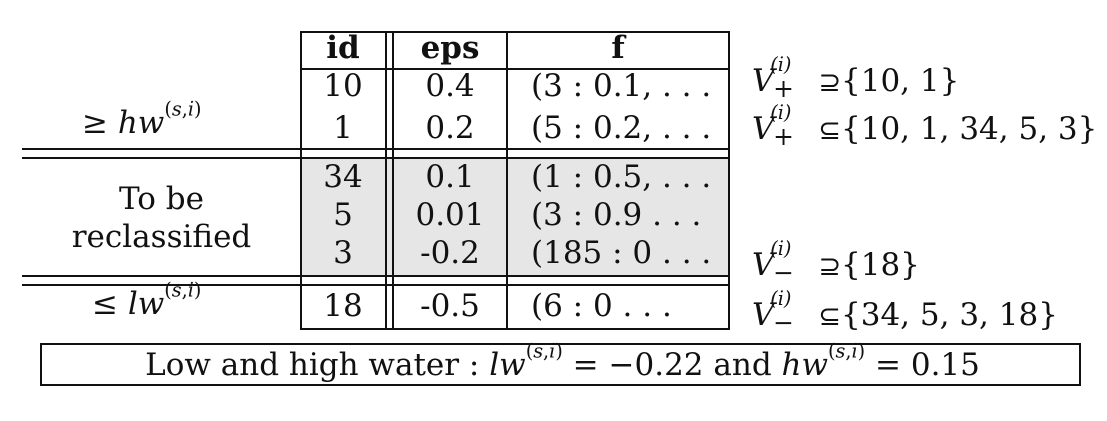 The width and height of the screenshot is (1107, 421). I want to click on v-plus-subset-set: {10, 1, 34, 5, 3}, so click(969, 129).